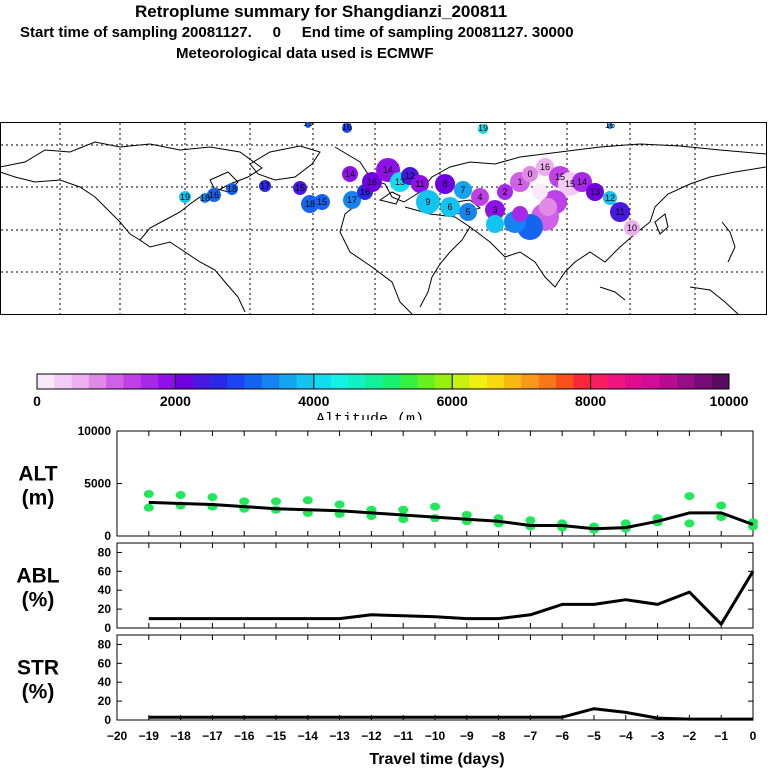 Image resolution: width=768 pixels, height=768 pixels. Describe the element at coordinates (452, 401) in the screenshot. I see `colorbar-tick-label: 6000` at that location.